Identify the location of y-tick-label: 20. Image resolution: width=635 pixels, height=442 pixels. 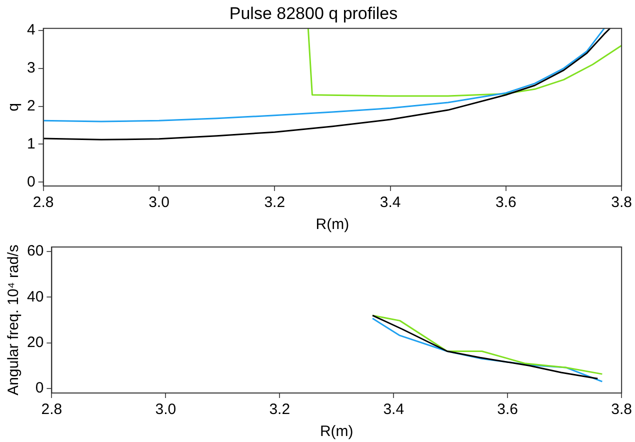
(35, 342).